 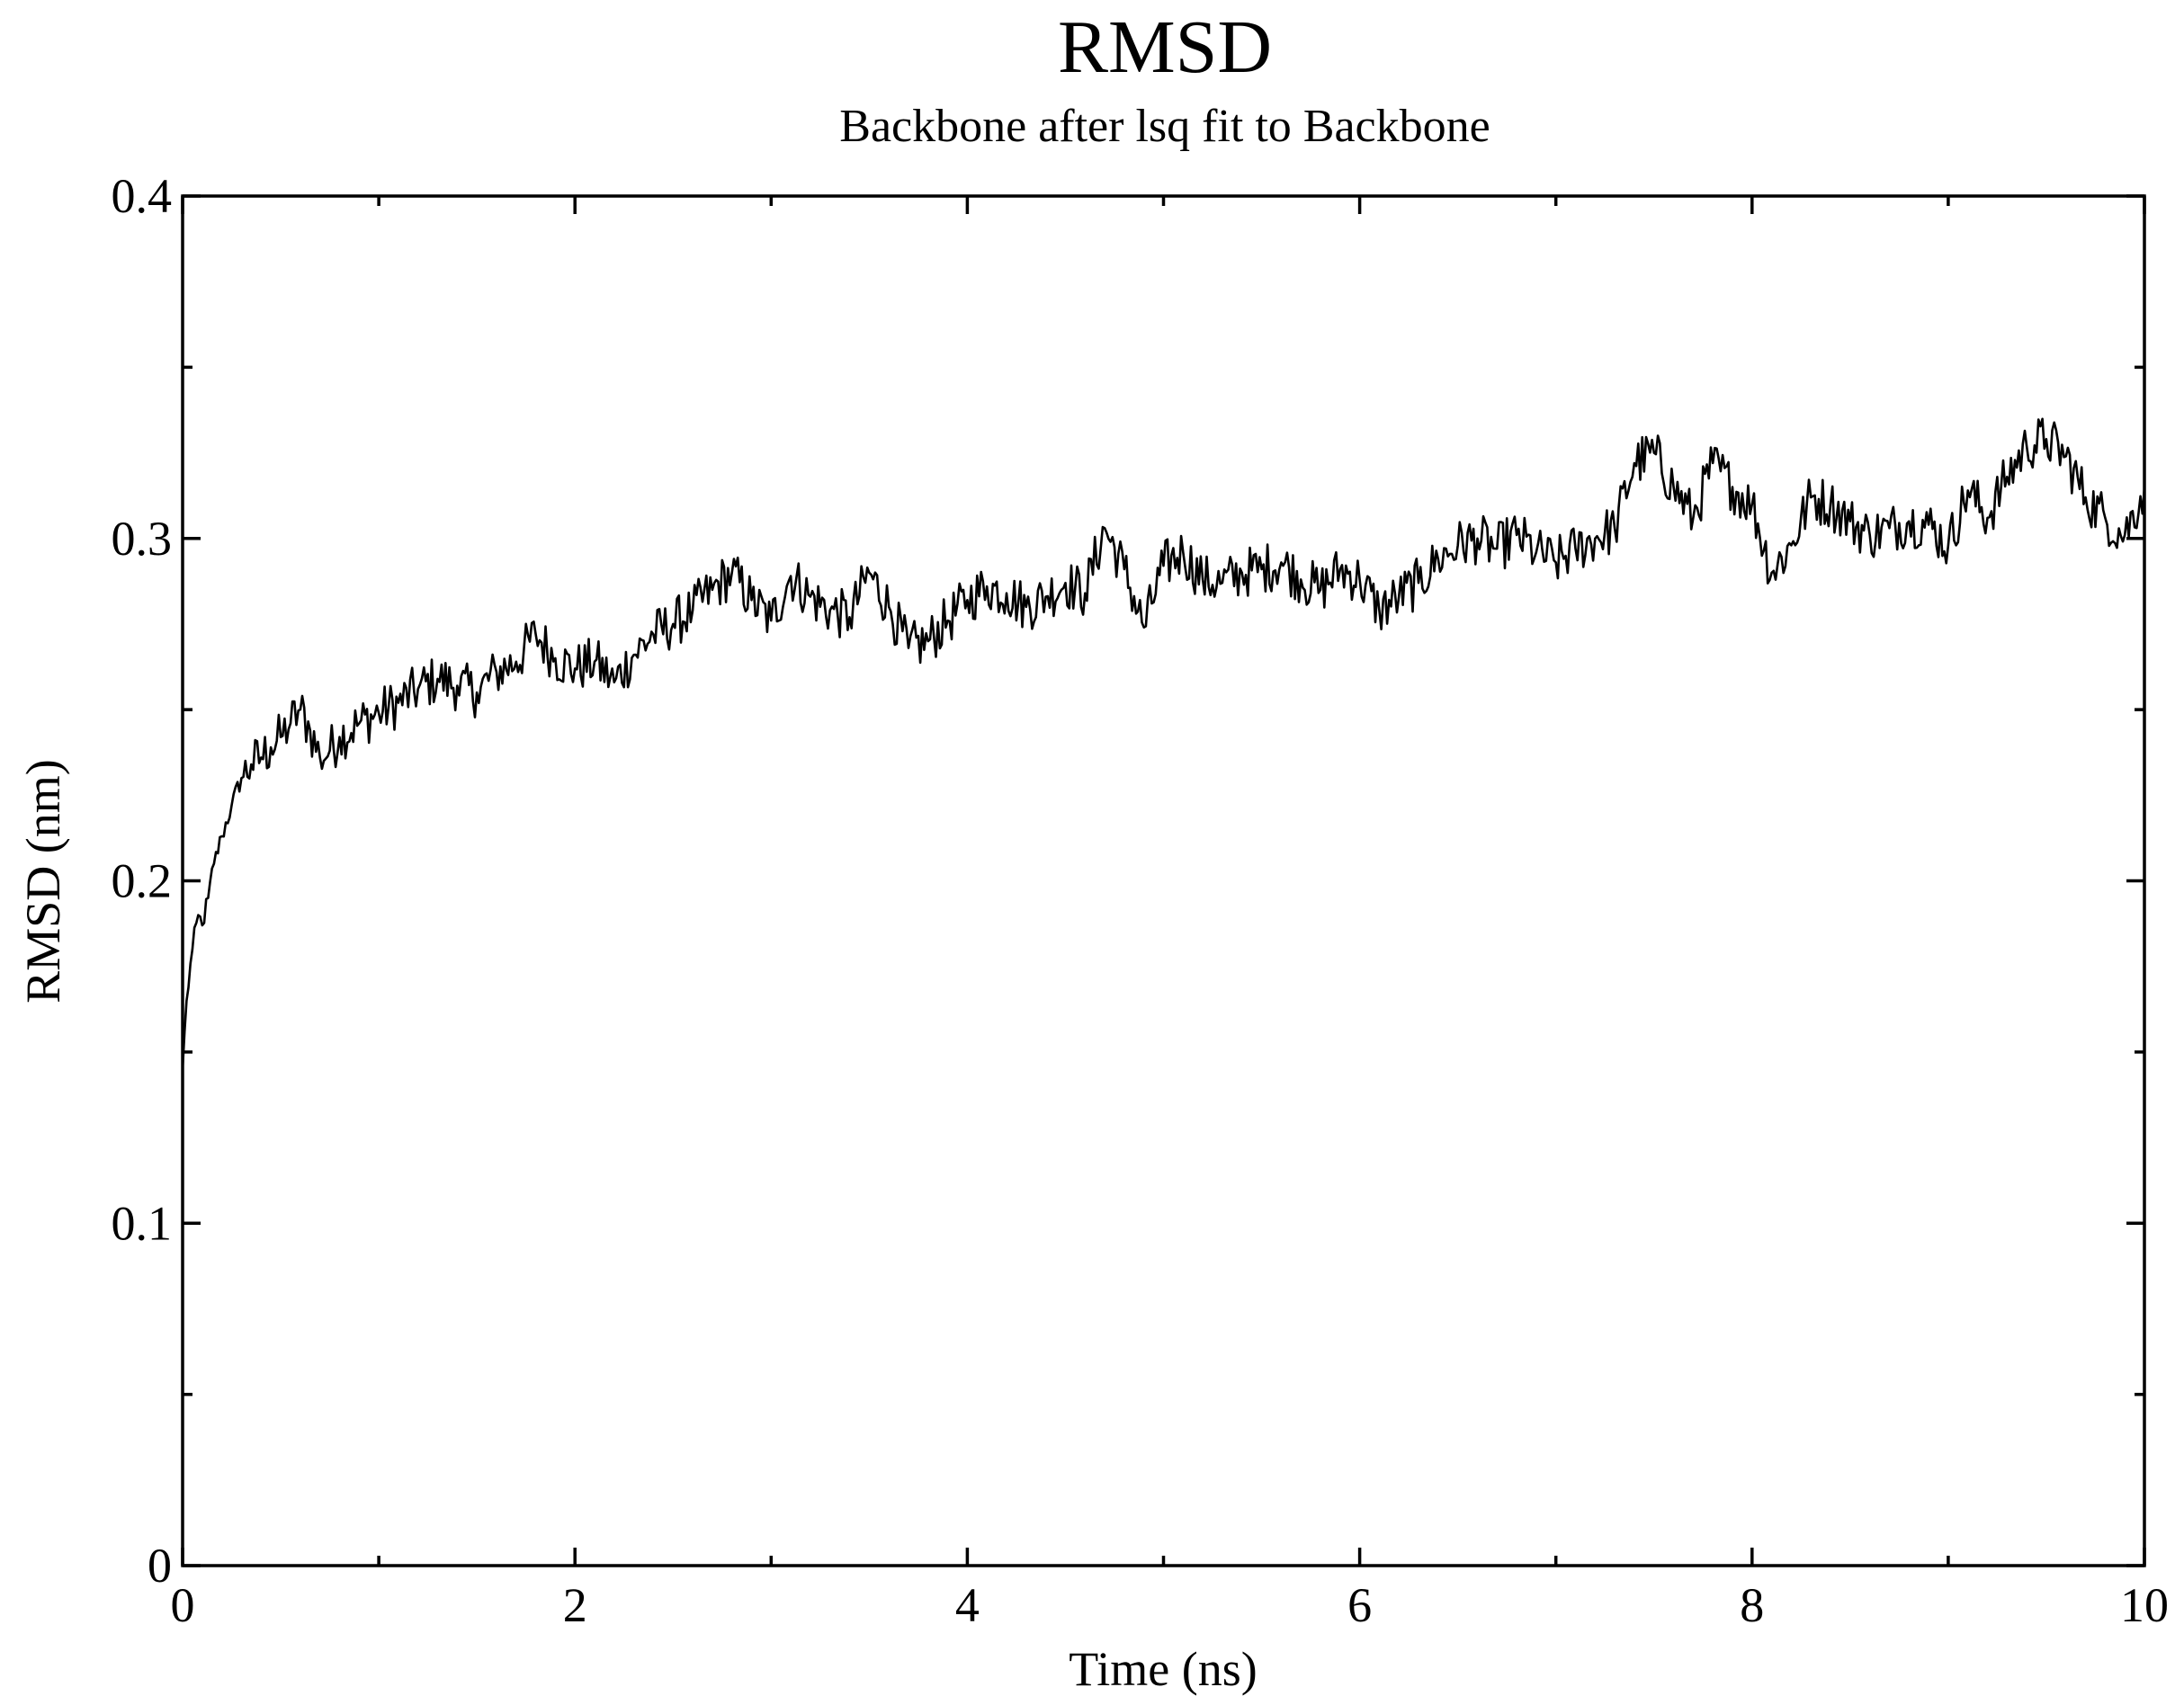 I want to click on y-tick-label: 0.3, so click(x=142, y=539).